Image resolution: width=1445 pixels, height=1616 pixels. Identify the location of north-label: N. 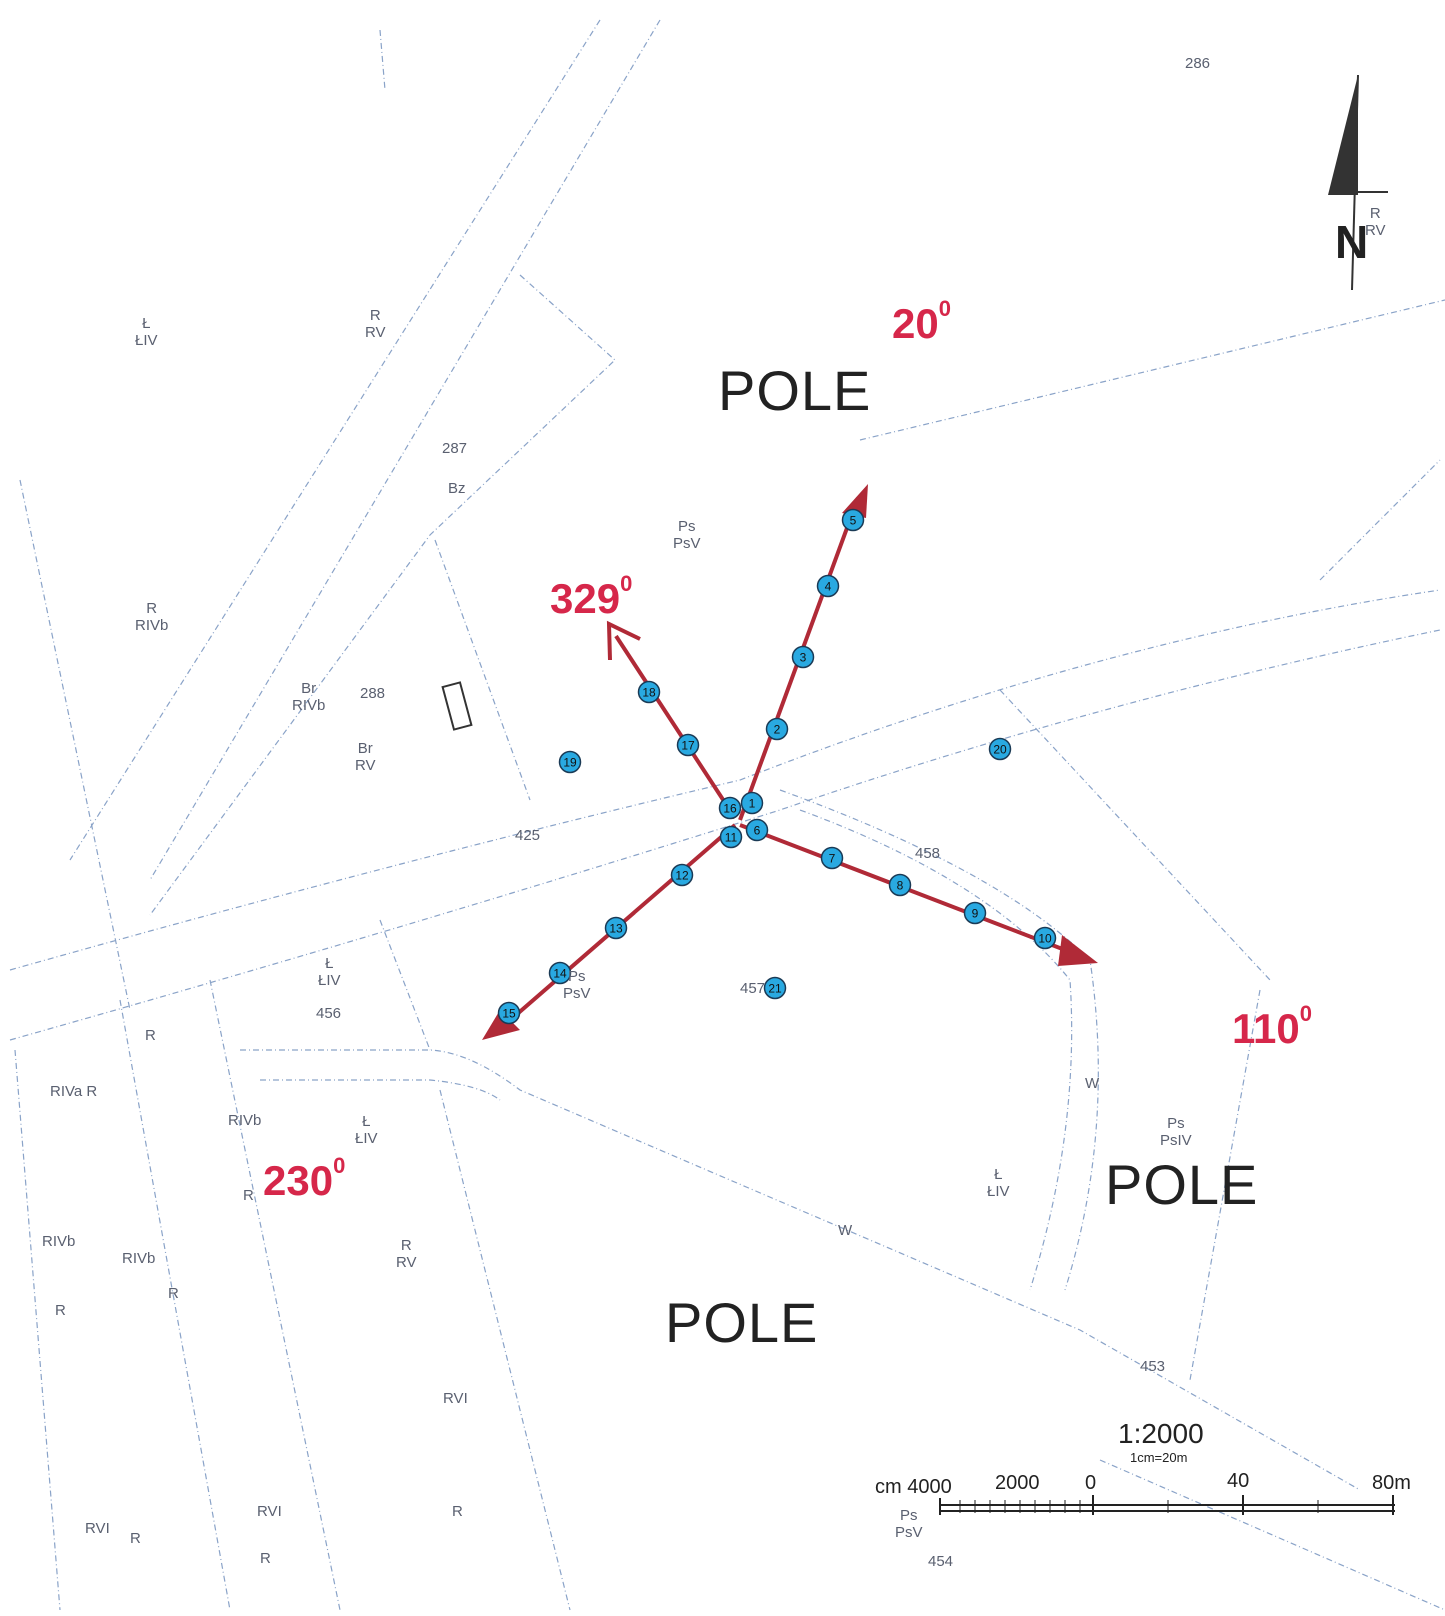
(1352, 242).